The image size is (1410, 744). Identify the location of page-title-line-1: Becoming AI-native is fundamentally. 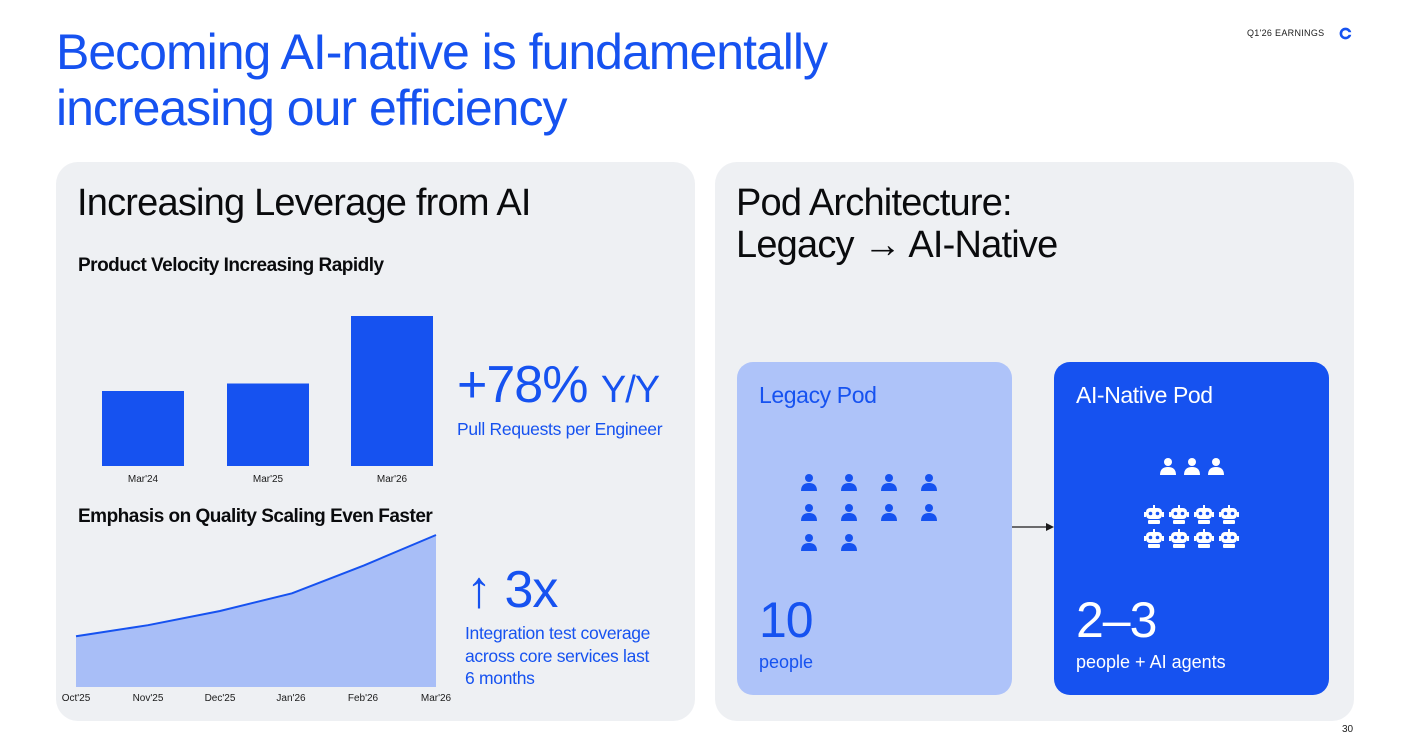
(442, 52).